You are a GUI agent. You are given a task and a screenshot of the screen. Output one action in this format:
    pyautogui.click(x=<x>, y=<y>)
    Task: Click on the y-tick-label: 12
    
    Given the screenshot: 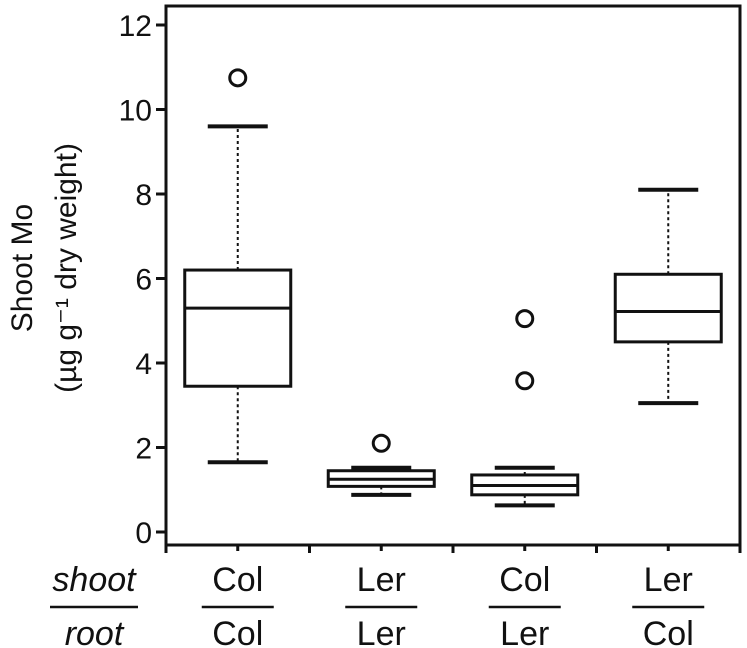 What is the action you would take?
    pyautogui.click(x=135, y=26)
    